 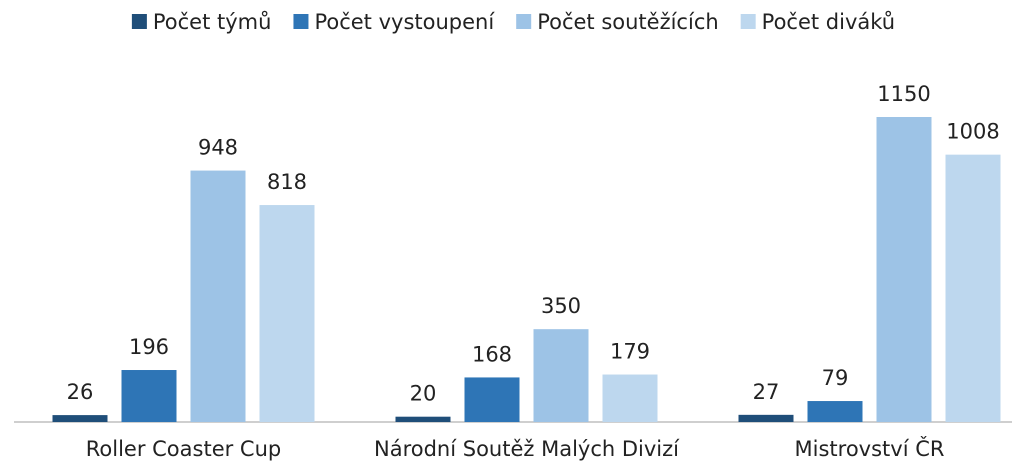 What do you see at coordinates (212, 22) in the screenshot?
I see `legend-label: Počet týmů` at bounding box center [212, 22].